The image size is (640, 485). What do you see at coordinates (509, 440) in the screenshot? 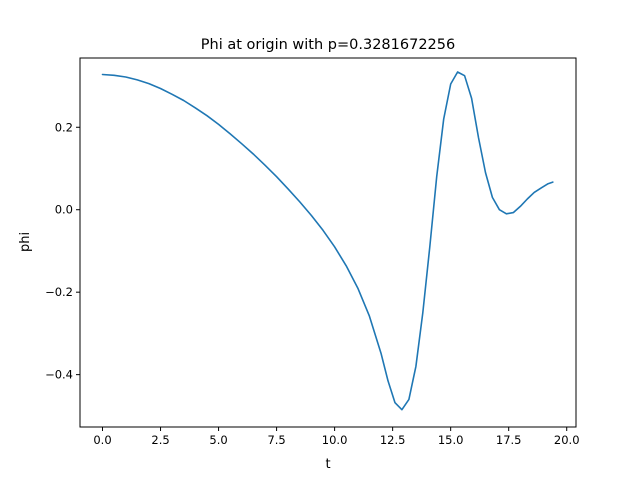
I see `x-tick-label: 17.5` at bounding box center [509, 440].